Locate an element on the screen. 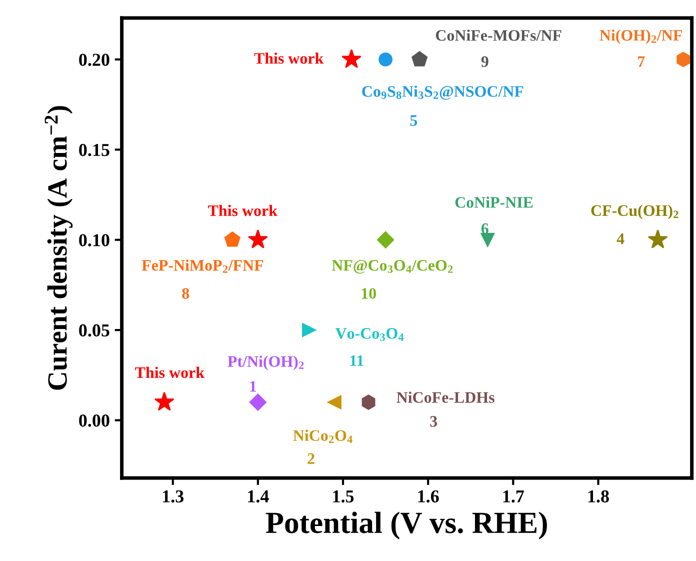 The height and width of the screenshot is (561, 696). series-label: This work is located at coordinates (289, 58).